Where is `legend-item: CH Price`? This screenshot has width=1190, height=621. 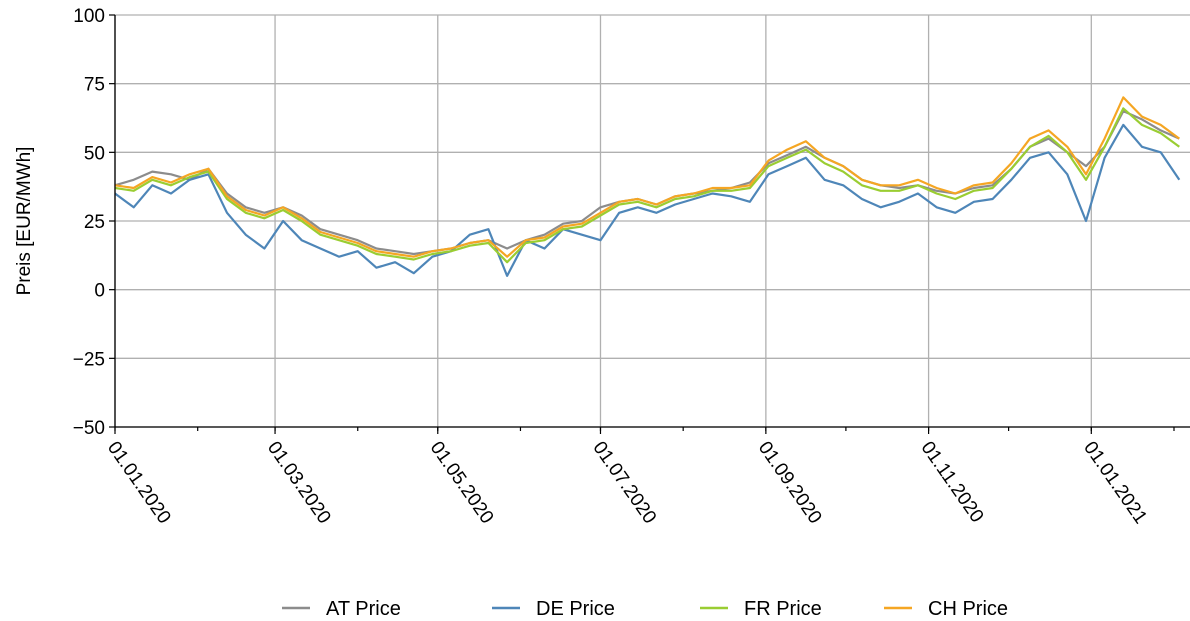
legend-item: CH Price is located at coordinates (946, 609).